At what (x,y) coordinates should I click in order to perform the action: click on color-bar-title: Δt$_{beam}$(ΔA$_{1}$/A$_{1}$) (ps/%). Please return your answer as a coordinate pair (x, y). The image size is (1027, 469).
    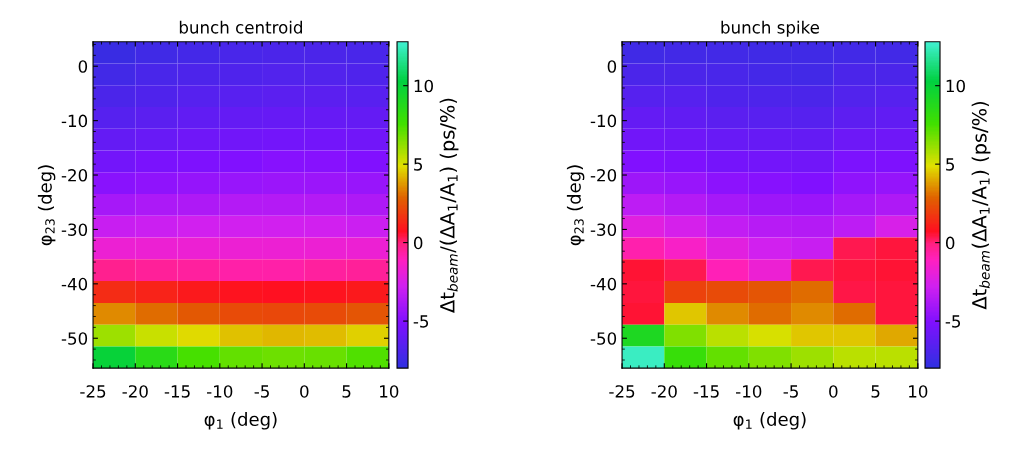
    Looking at the image, I should click on (981, 205).